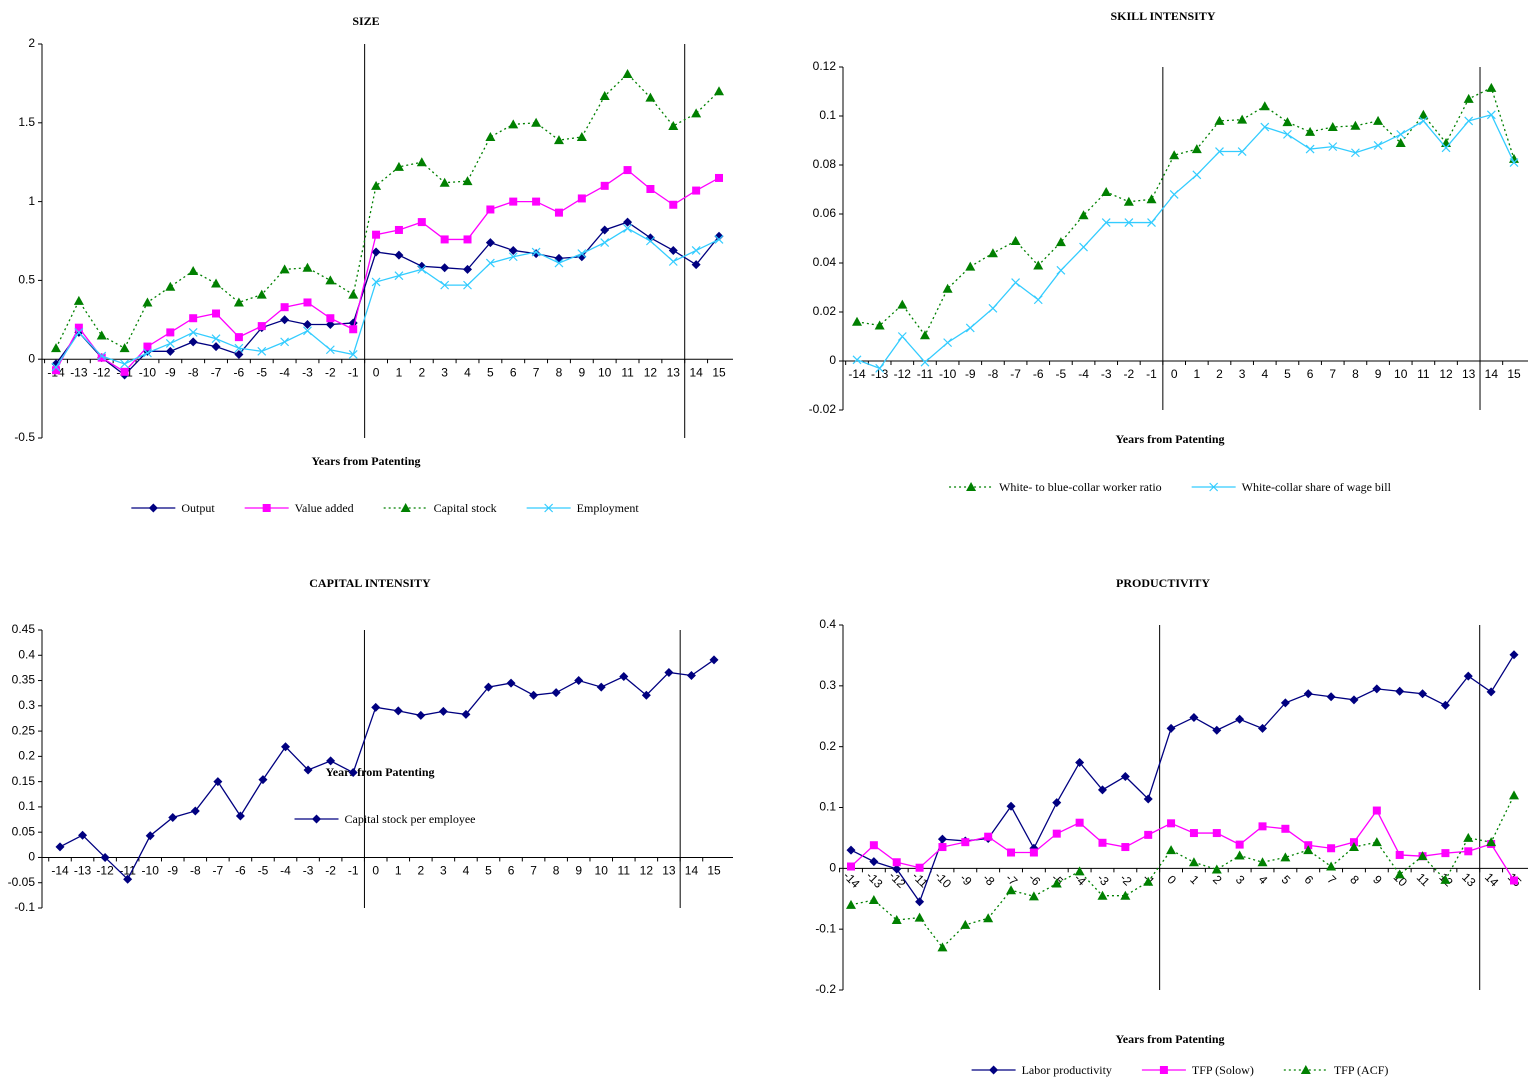 The width and height of the screenshot is (1539, 1084). What do you see at coordinates (582, 508) in the screenshot?
I see `legend-item: Employment` at bounding box center [582, 508].